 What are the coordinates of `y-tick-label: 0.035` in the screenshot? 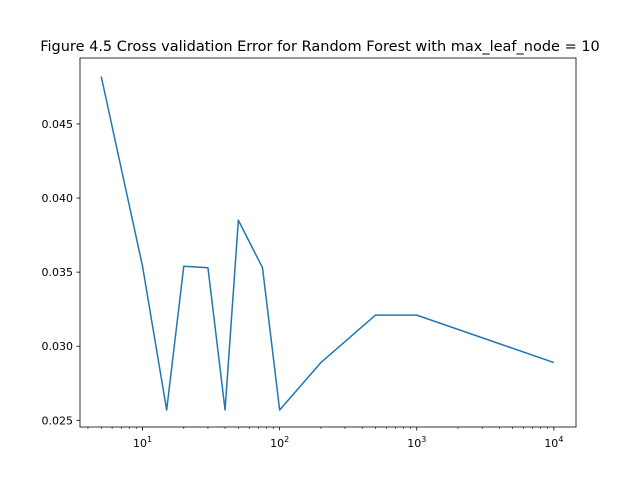 It's located at (58, 272).